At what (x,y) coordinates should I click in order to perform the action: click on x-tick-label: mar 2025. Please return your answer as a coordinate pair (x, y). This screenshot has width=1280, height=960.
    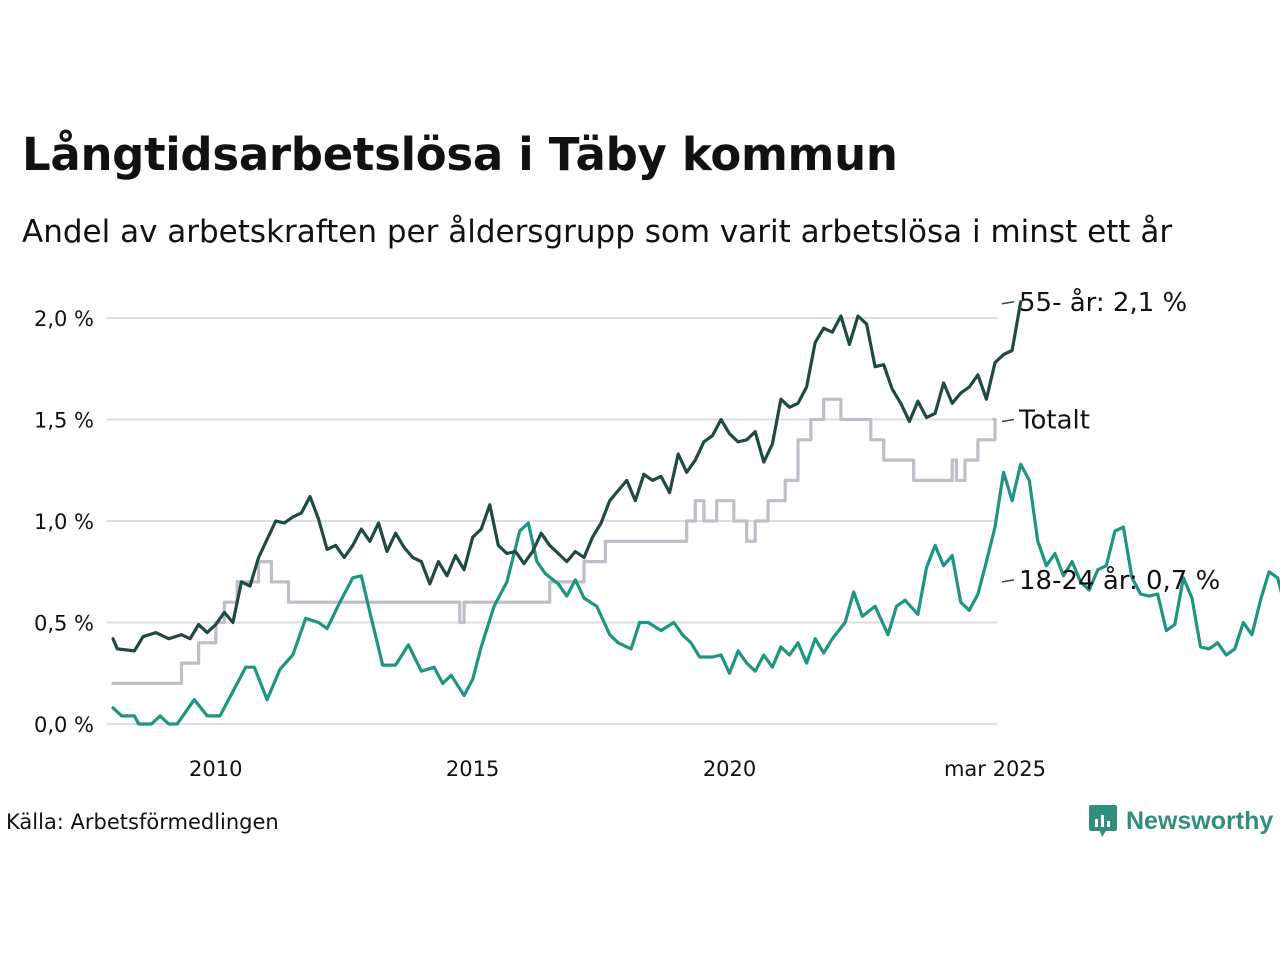
    Looking at the image, I should click on (995, 769).